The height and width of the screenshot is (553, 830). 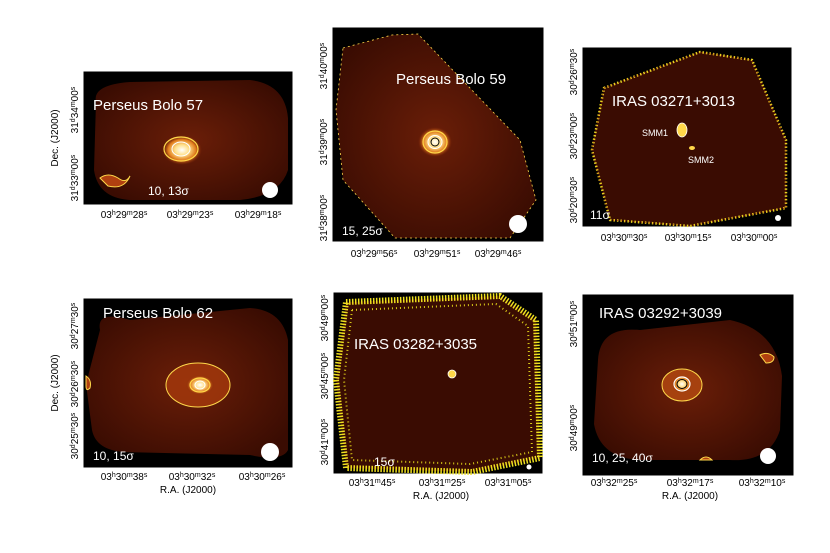 I want to click on contour-levels: 15σ, so click(x=384, y=462).